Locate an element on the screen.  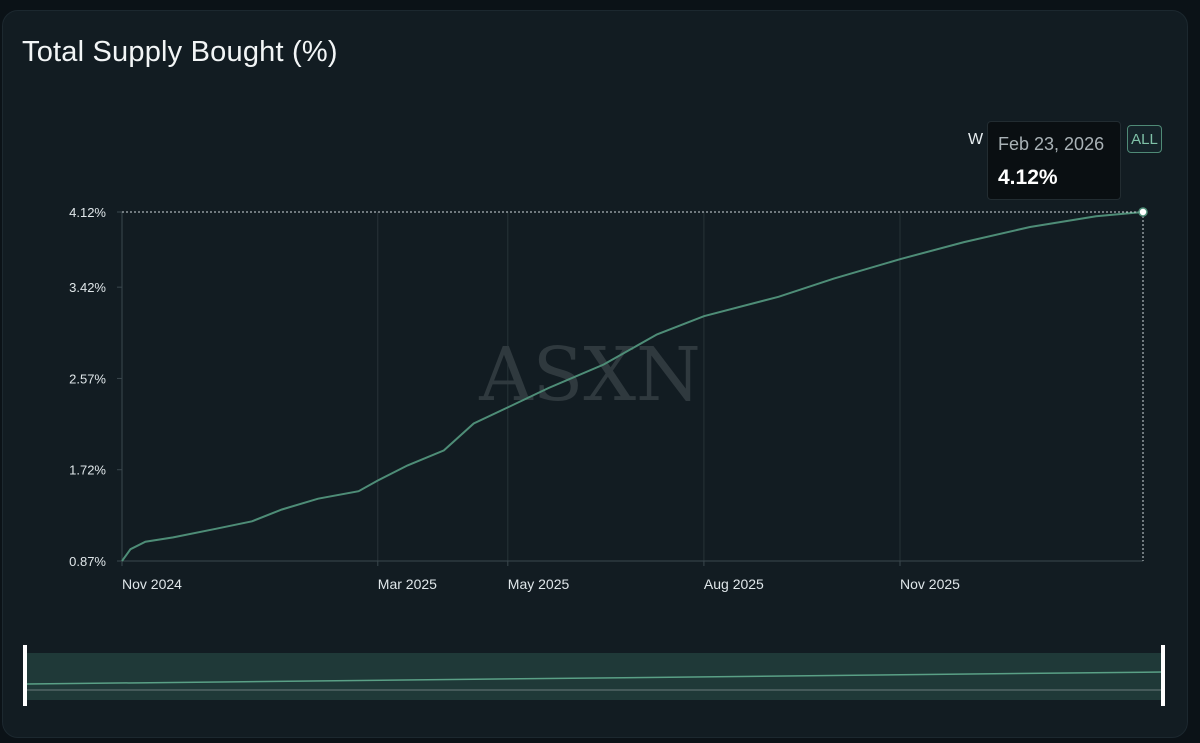
y-tick-label: 4.12% is located at coordinates (87, 212).